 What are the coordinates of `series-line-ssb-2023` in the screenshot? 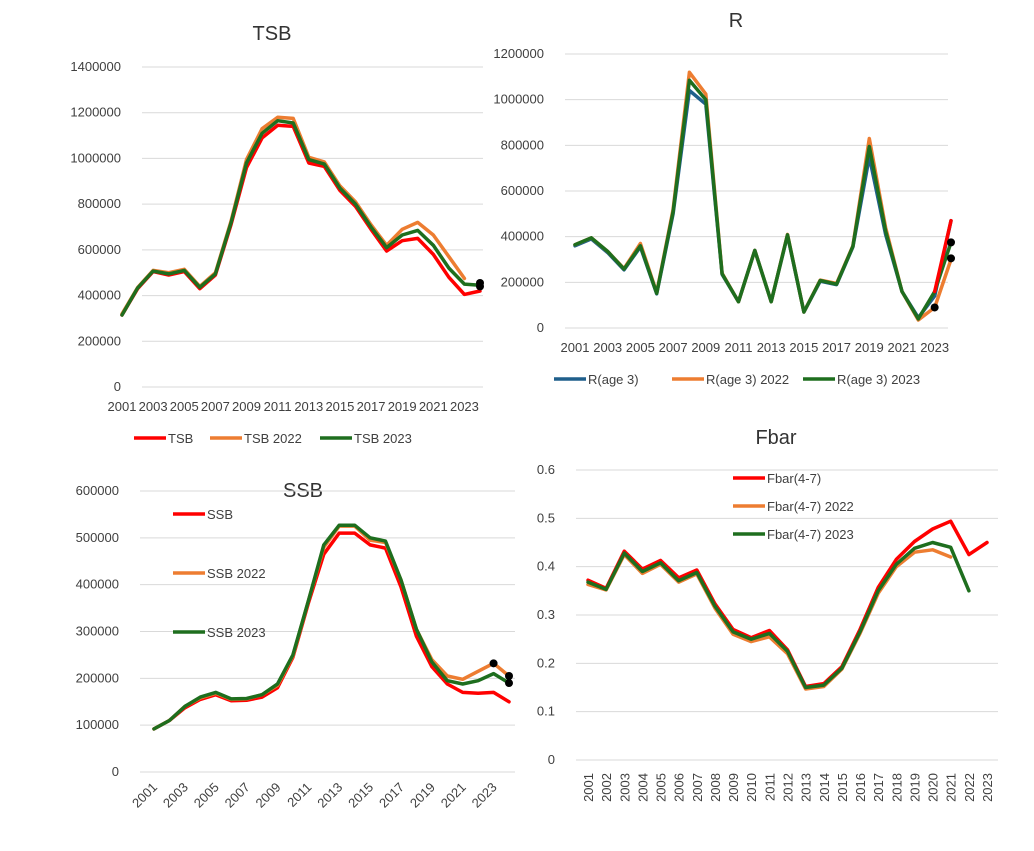 It's located at (331, 627).